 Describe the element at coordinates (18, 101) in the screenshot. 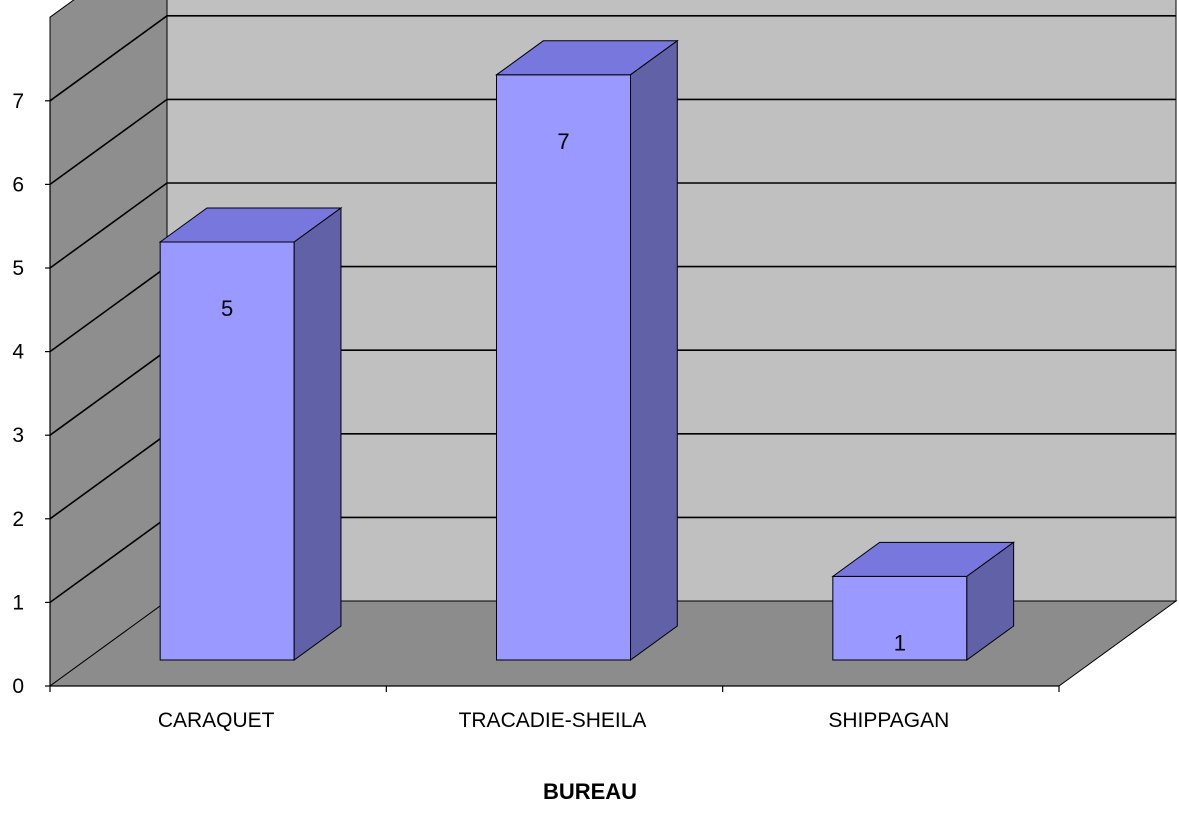

I see `y-tick-label: 7` at that location.